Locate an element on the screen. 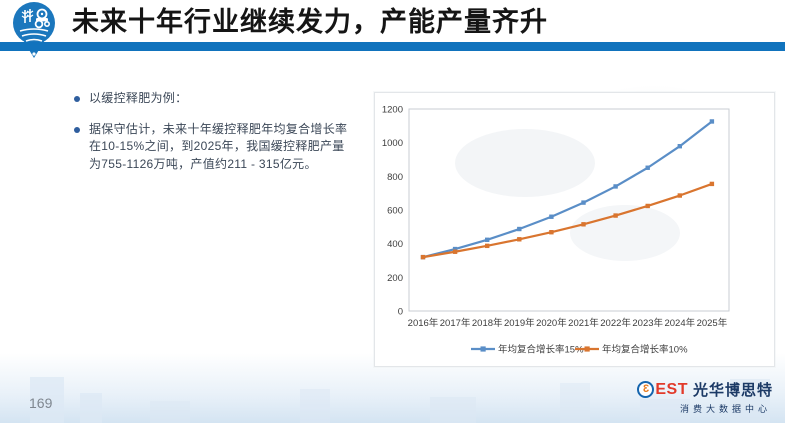 Image resolution: width=785 pixels, height=423 pixels. svg-text: 2016年 is located at coordinates (423, 323).